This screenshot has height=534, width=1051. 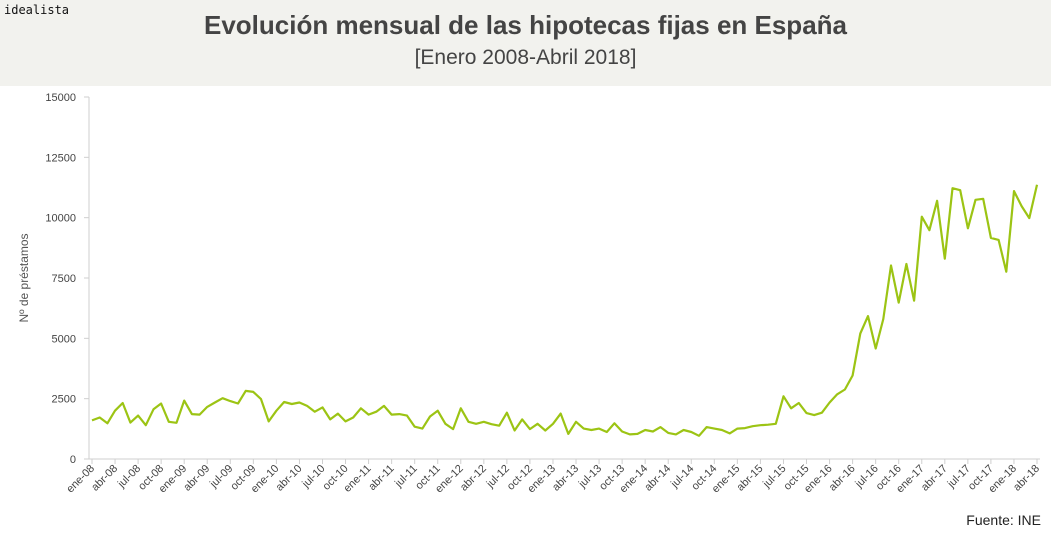 I want to click on y-tick-label: 7500, so click(x=64, y=279).